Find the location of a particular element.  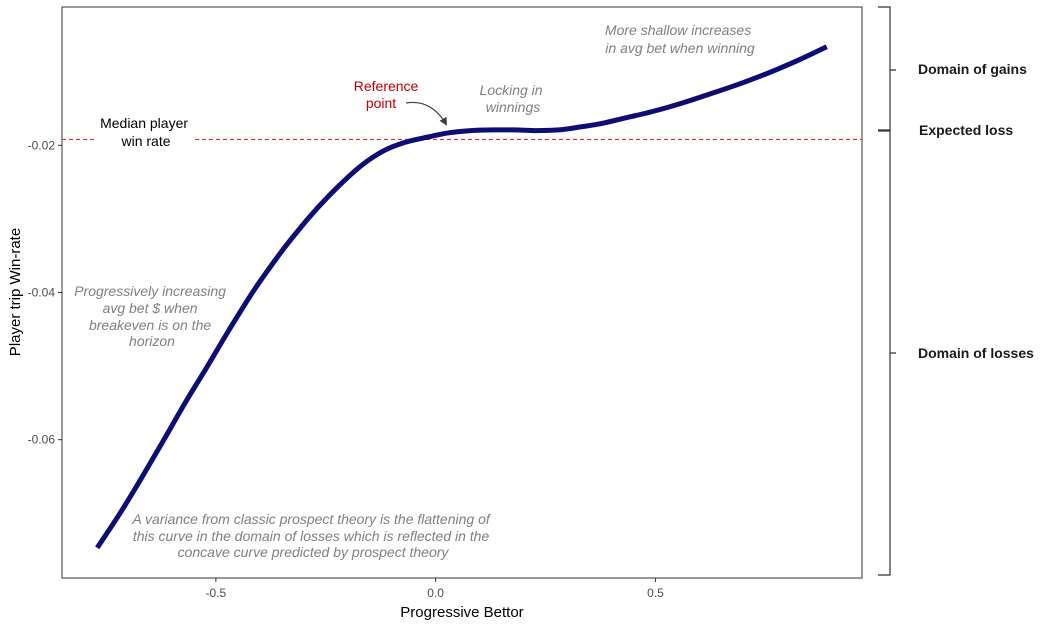

reference-point-label-line: Reference is located at coordinates (386, 86).